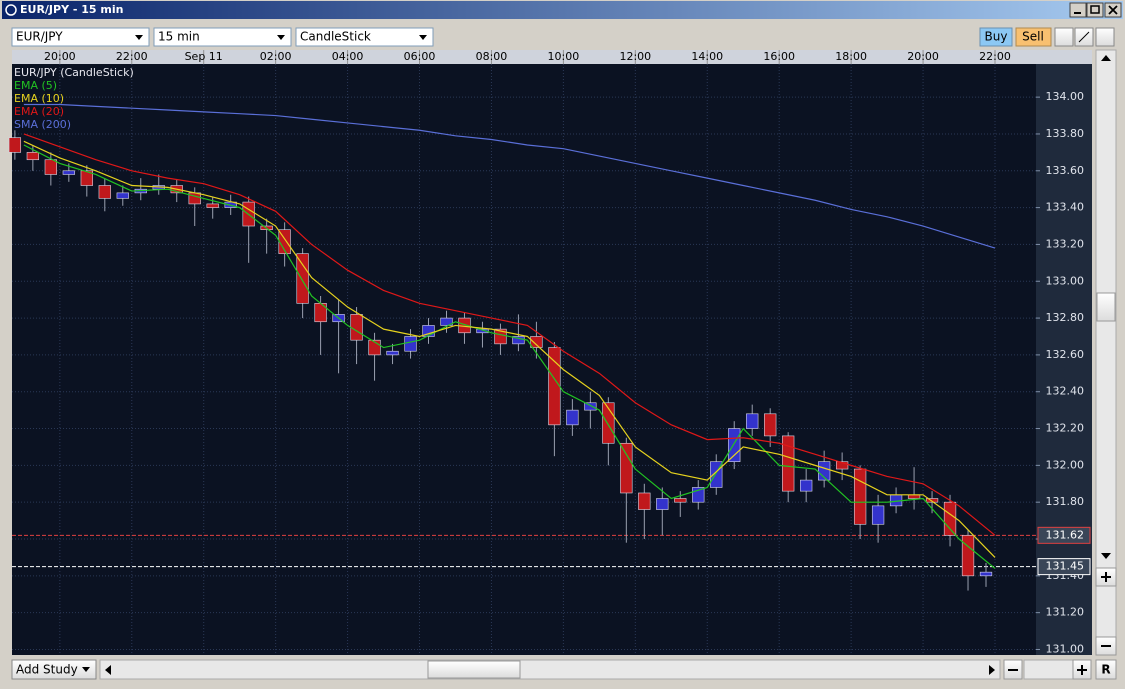 The width and height of the screenshot is (1125, 689). I want to click on vertical-scrollbar, so click(1106, 352).